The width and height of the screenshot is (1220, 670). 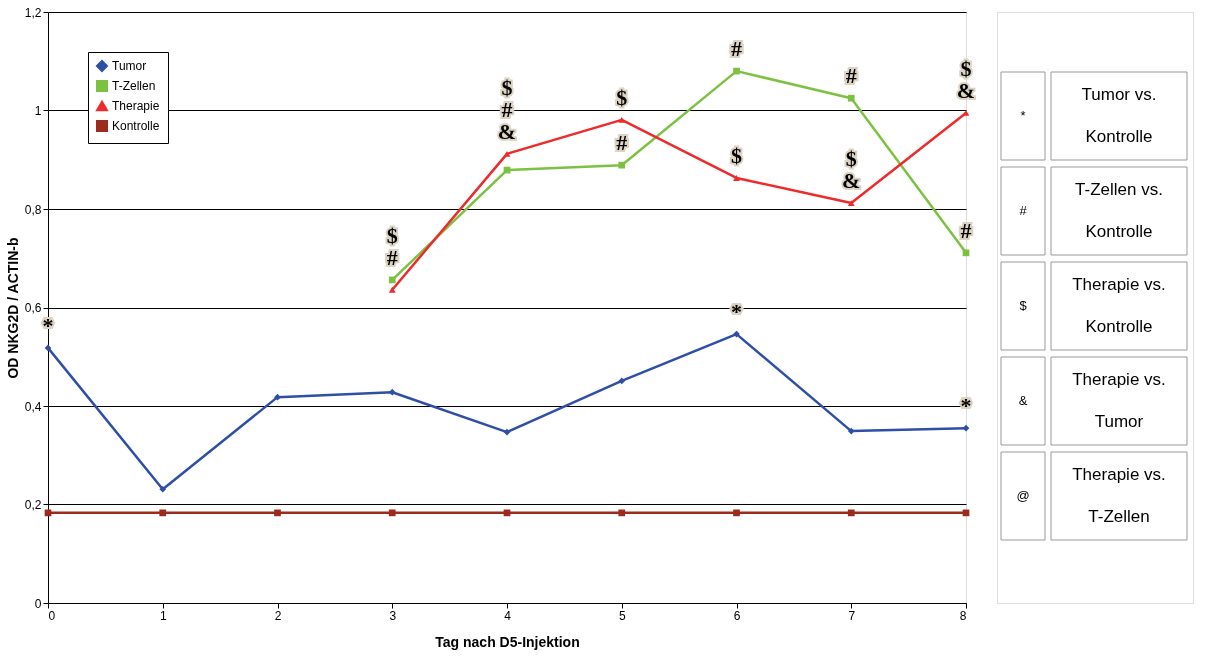 I want to click on y-tick-label: 1,2, so click(x=33, y=12).